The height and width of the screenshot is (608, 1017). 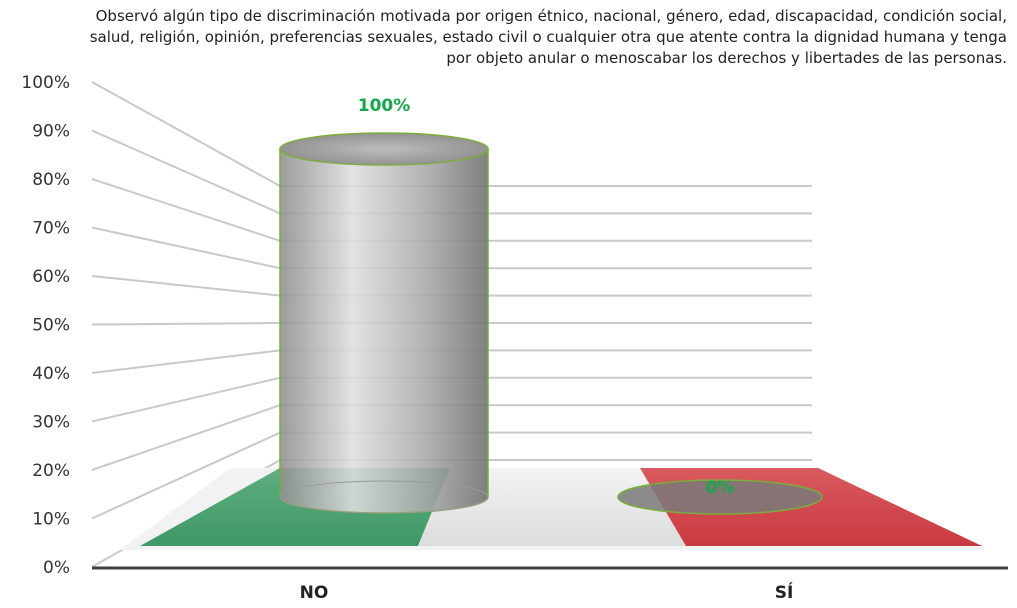 What do you see at coordinates (51, 374) in the screenshot?
I see `y-tick-label: 40%` at bounding box center [51, 374].